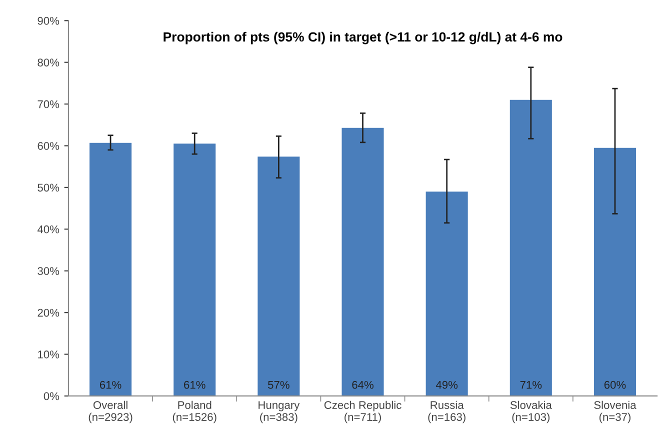  Describe the element at coordinates (447, 412) in the screenshot. I see `x-tick-label: Russia (n=163)` at that location.